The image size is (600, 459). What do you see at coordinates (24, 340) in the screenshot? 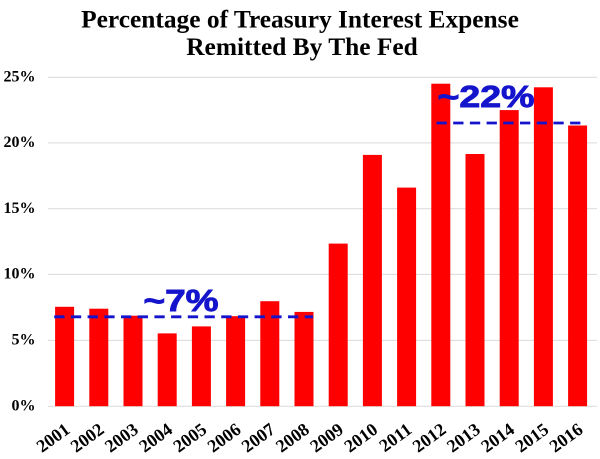
I see `svg-text: 5%` at bounding box center [24, 340].